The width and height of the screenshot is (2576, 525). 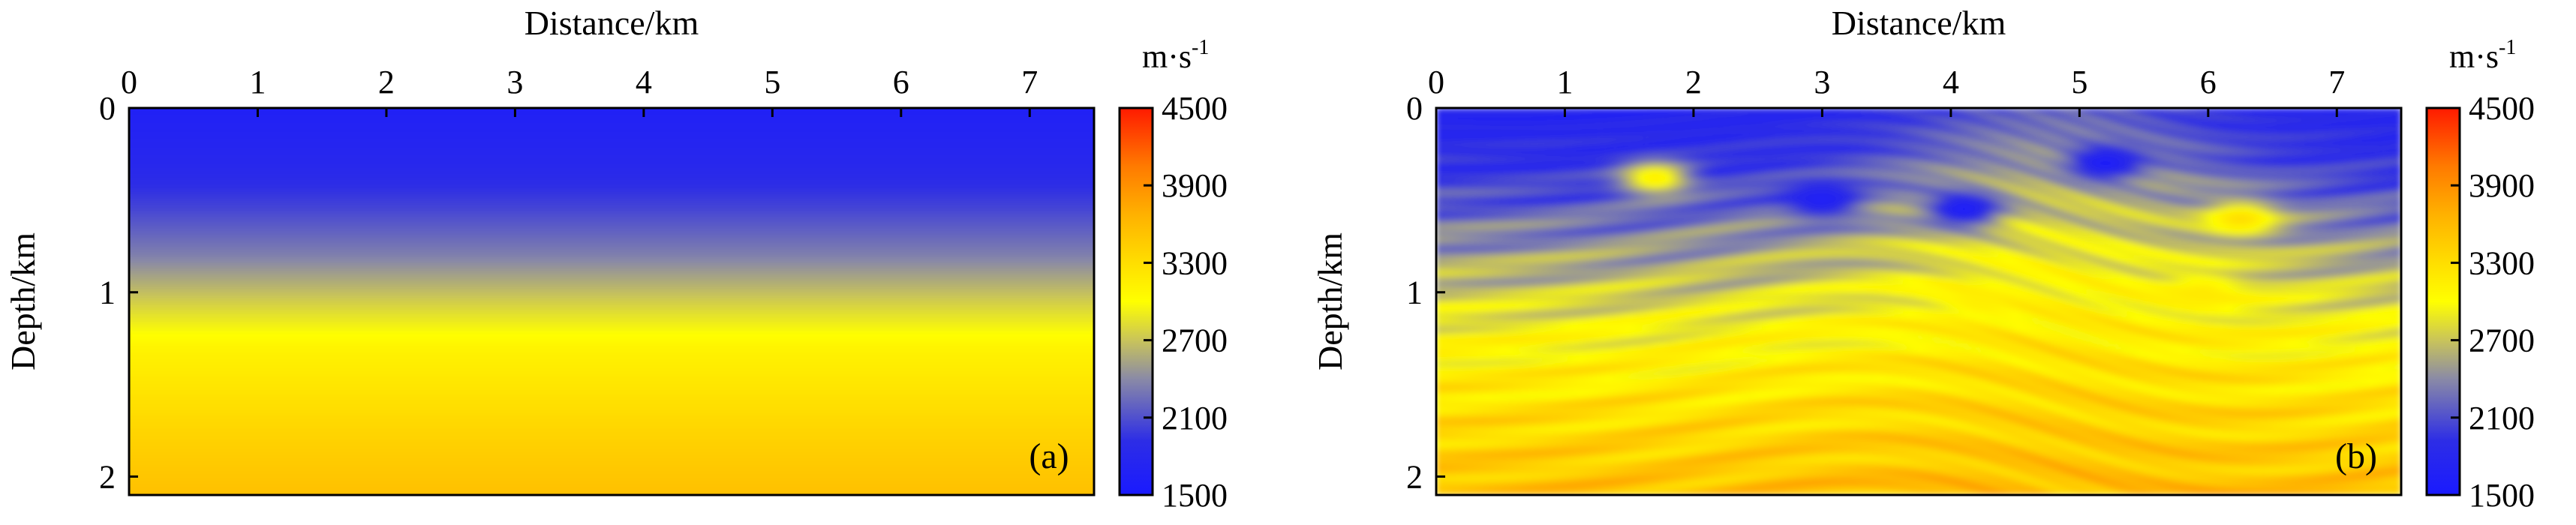 I want to click on panel-b-colorbar-unit: m·s-1, so click(x=2482, y=55).